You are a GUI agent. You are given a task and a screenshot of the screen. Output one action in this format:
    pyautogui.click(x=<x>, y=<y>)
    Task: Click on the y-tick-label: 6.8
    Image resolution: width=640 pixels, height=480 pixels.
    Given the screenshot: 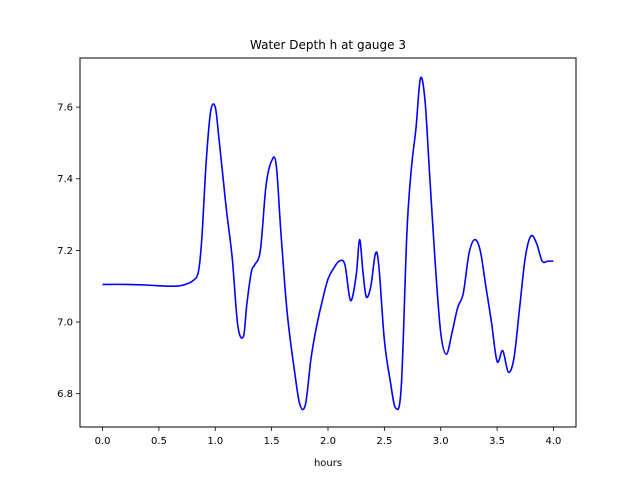 What is the action you would take?
    pyautogui.click(x=65, y=394)
    